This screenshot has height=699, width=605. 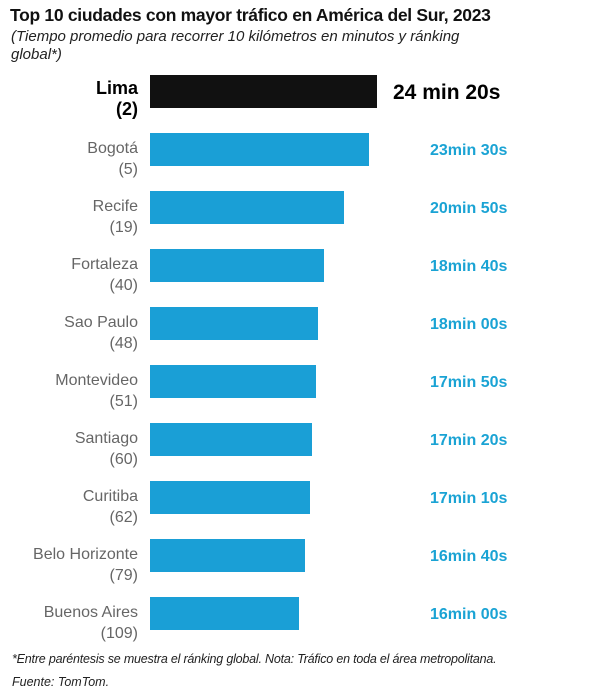 What do you see at coordinates (468, 208) in the screenshot?
I see `value-label-2: 20min 50s` at bounding box center [468, 208].